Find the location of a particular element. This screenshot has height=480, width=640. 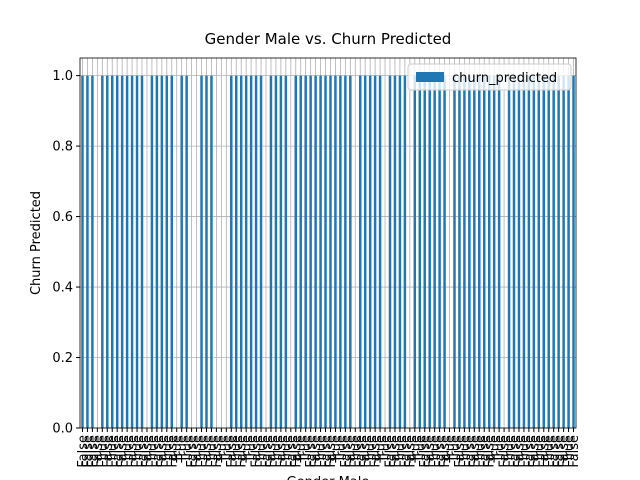

legend: churn_predicted is located at coordinates (489, 77).